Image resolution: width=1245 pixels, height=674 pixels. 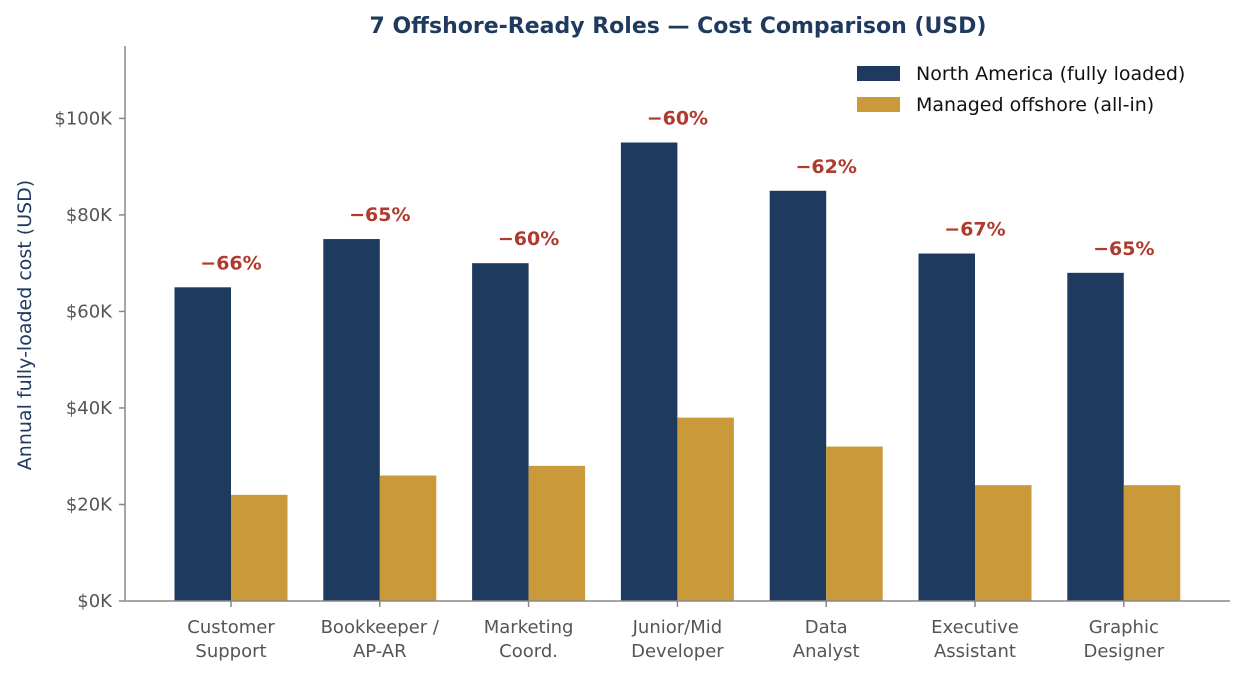 I want to click on y-tick-label: $0K, so click(x=95, y=601).